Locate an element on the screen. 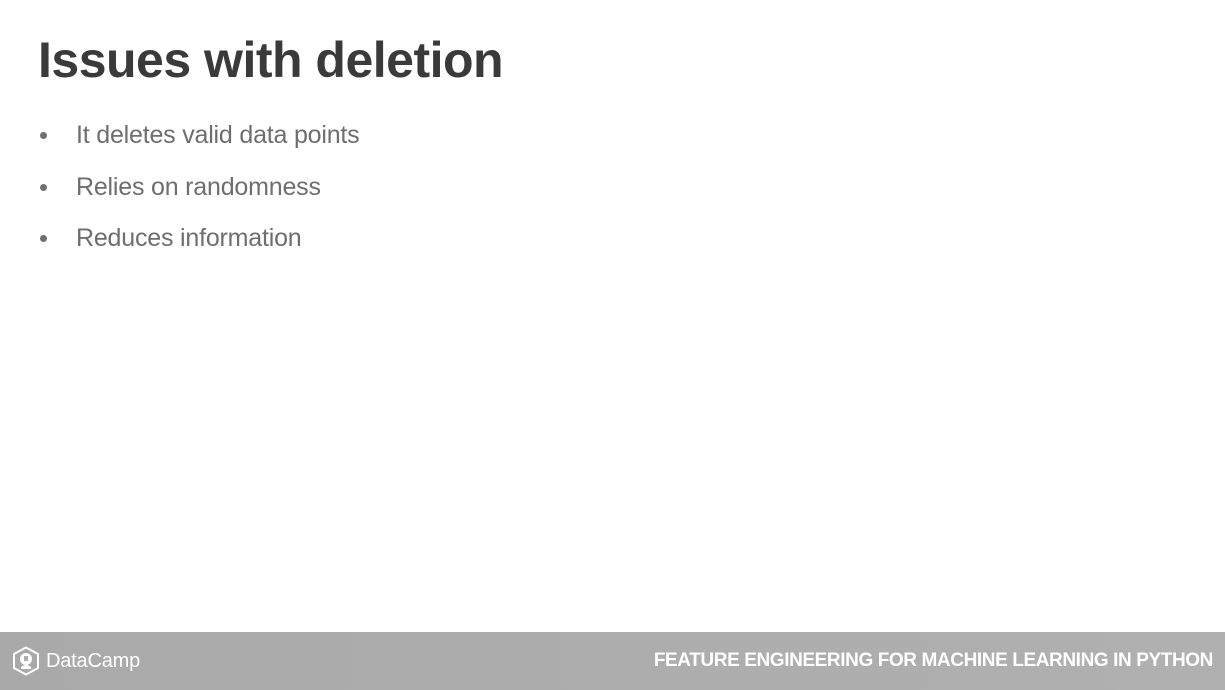 The width and height of the screenshot is (1225, 690). datacamp-logo-icon is located at coordinates (26, 661).